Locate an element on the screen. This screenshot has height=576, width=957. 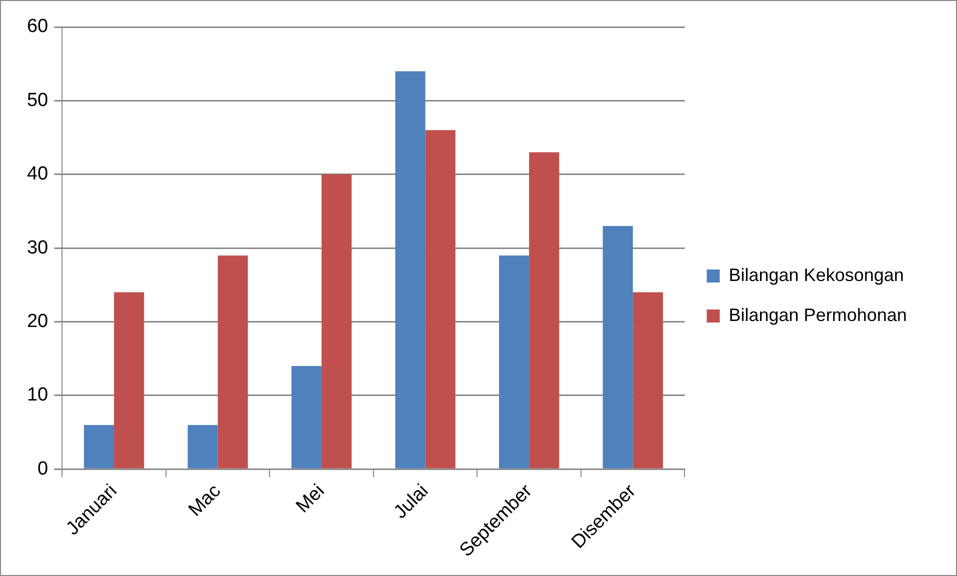
legend-label: Bilangan Permohonan is located at coordinates (817, 314).